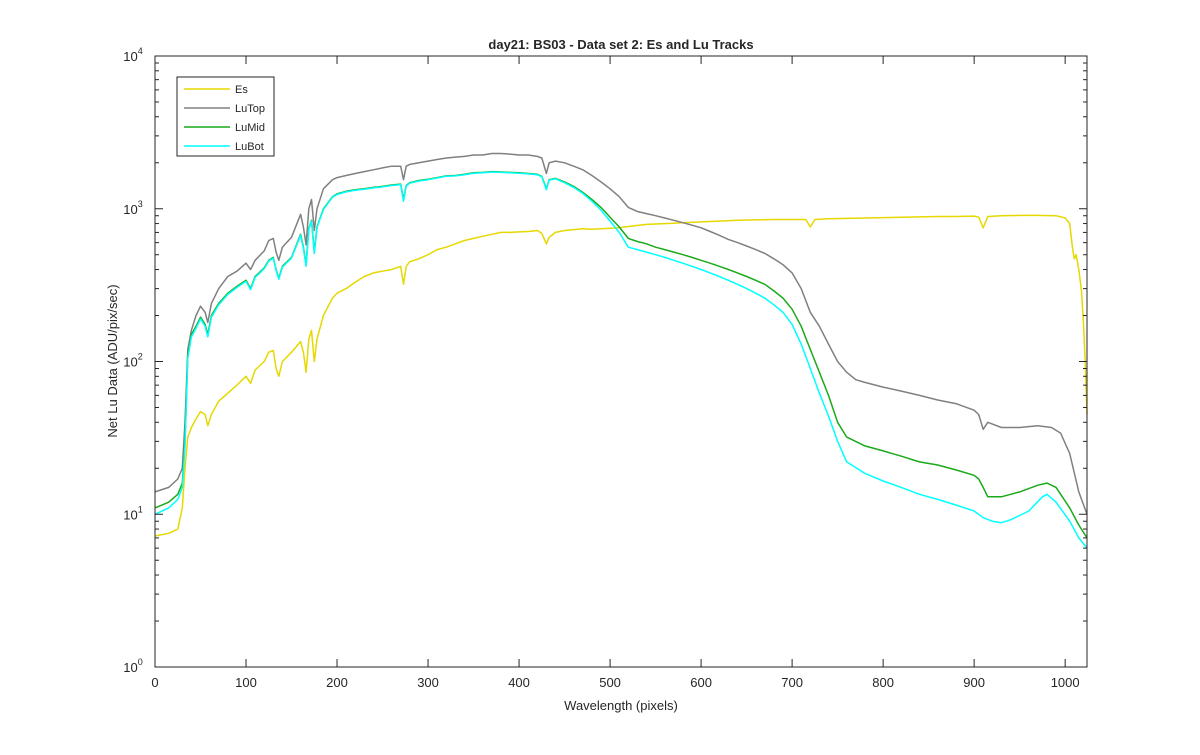  What do you see at coordinates (154, 682) in the screenshot?
I see `x-tick-label: 0` at bounding box center [154, 682].